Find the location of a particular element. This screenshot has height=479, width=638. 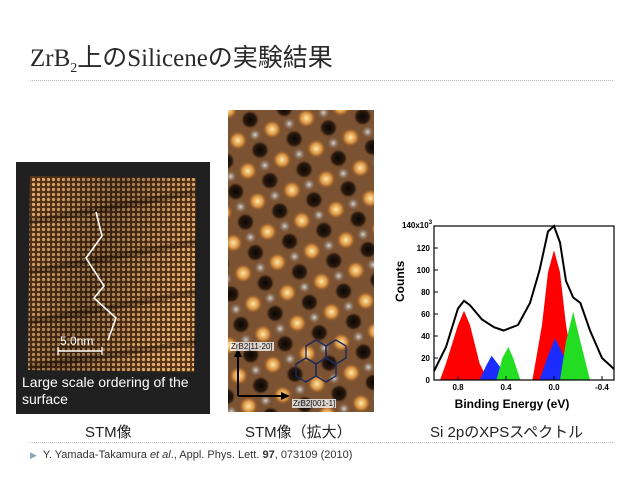

overlay-line-1: Large scale ordering of the is located at coordinates (105, 382).